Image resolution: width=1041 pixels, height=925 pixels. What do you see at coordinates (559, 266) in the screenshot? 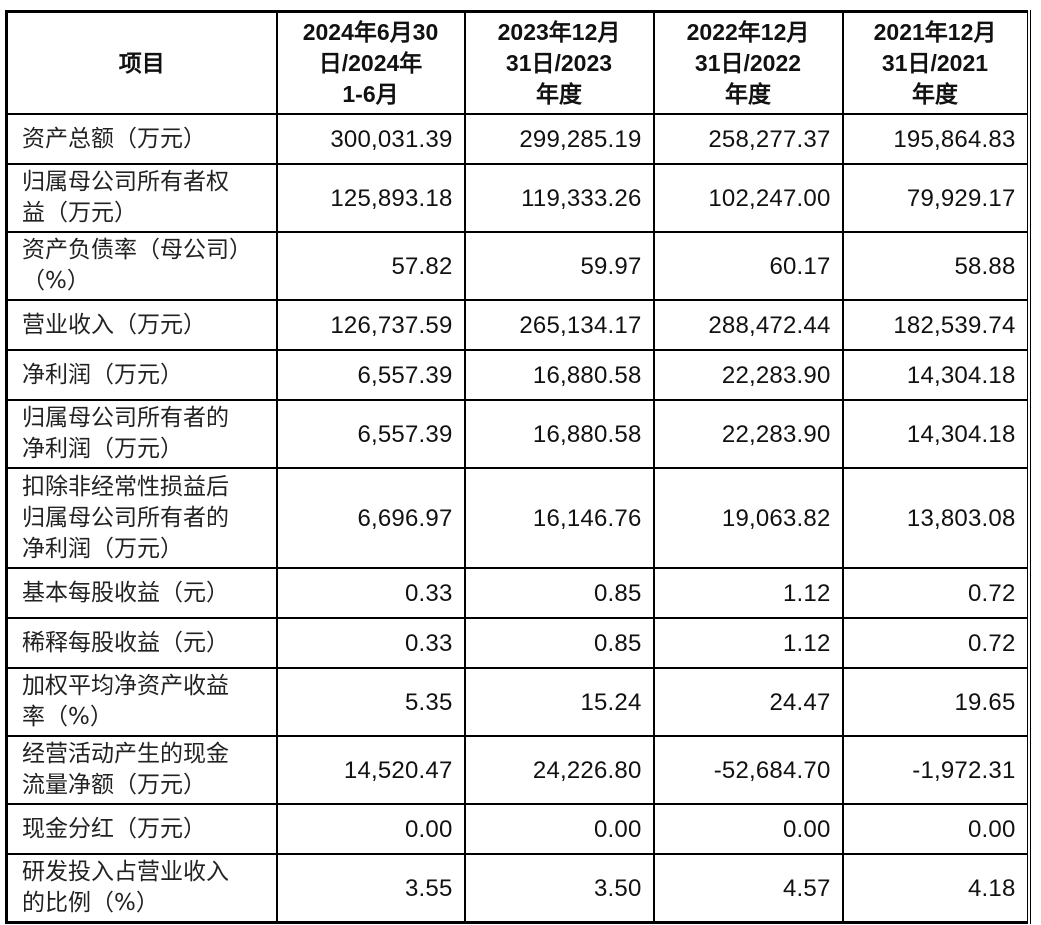
I see `value-cell: 59.97` at bounding box center [559, 266].